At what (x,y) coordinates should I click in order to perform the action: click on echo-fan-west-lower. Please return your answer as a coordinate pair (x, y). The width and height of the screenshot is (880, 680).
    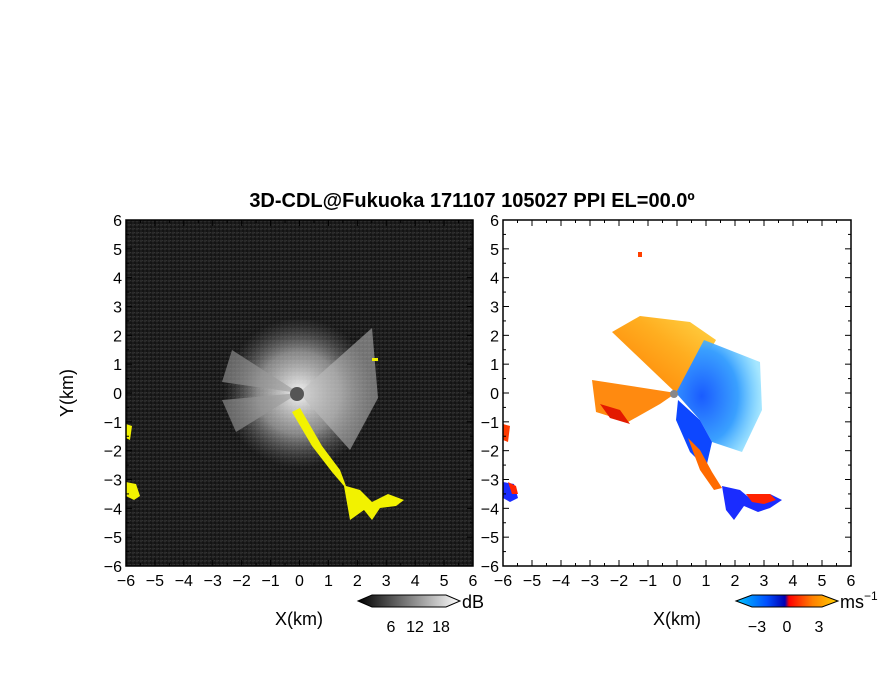
    Looking at the image, I should click on (260, 412).